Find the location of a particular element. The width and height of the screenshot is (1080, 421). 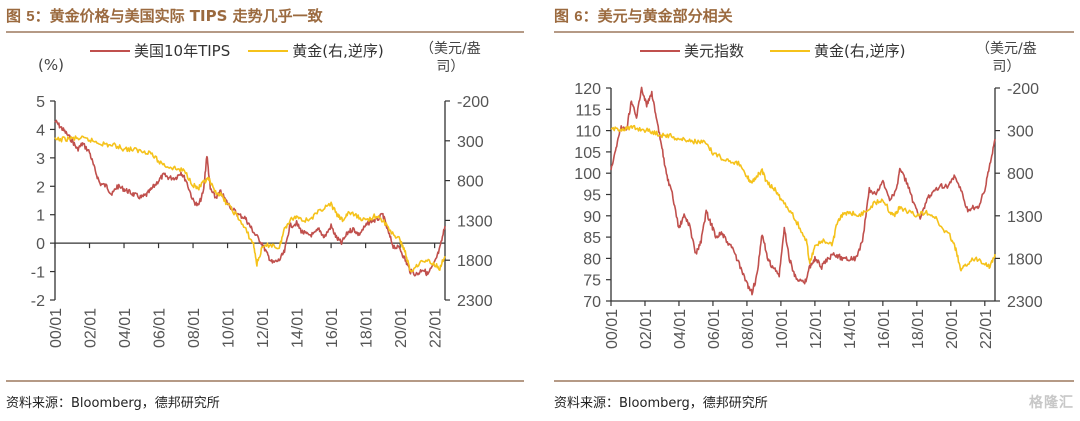

left-y-tick-label: 85 is located at coordinates (592, 238).